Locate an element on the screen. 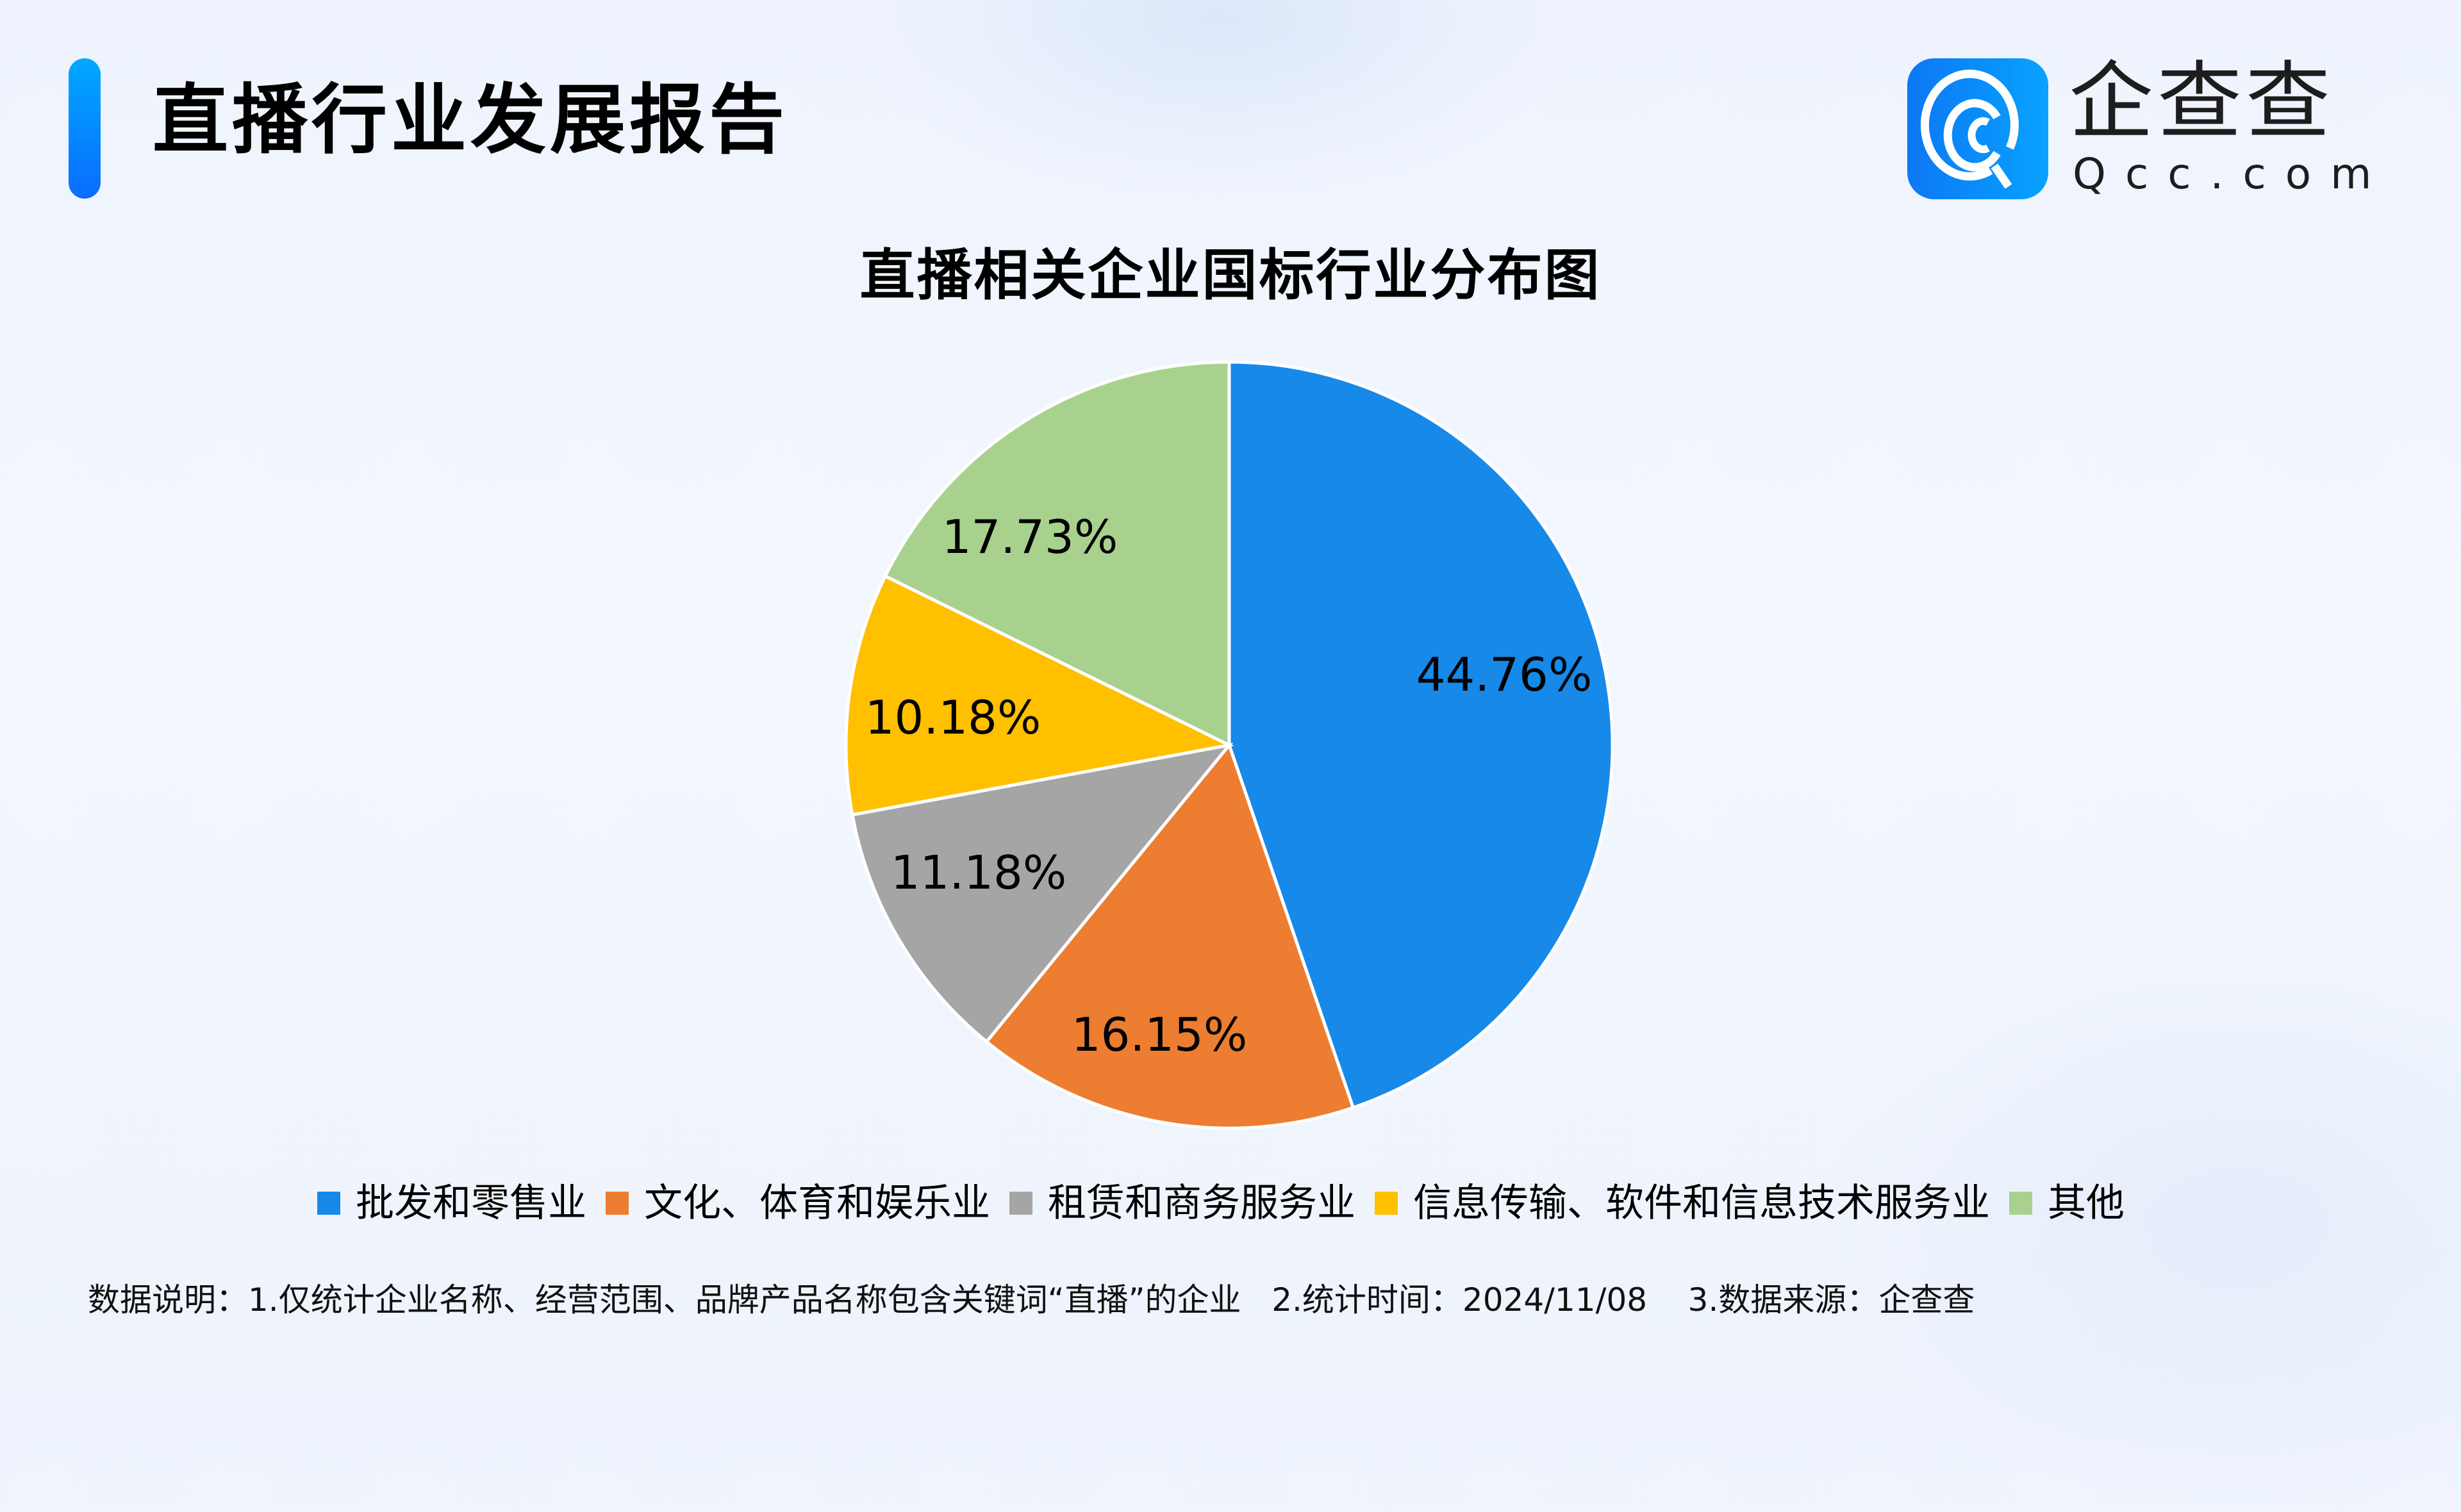 The width and height of the screenshot is (2461, 1512). legend-label: 其他 is located at coordinates (2086, 1203).